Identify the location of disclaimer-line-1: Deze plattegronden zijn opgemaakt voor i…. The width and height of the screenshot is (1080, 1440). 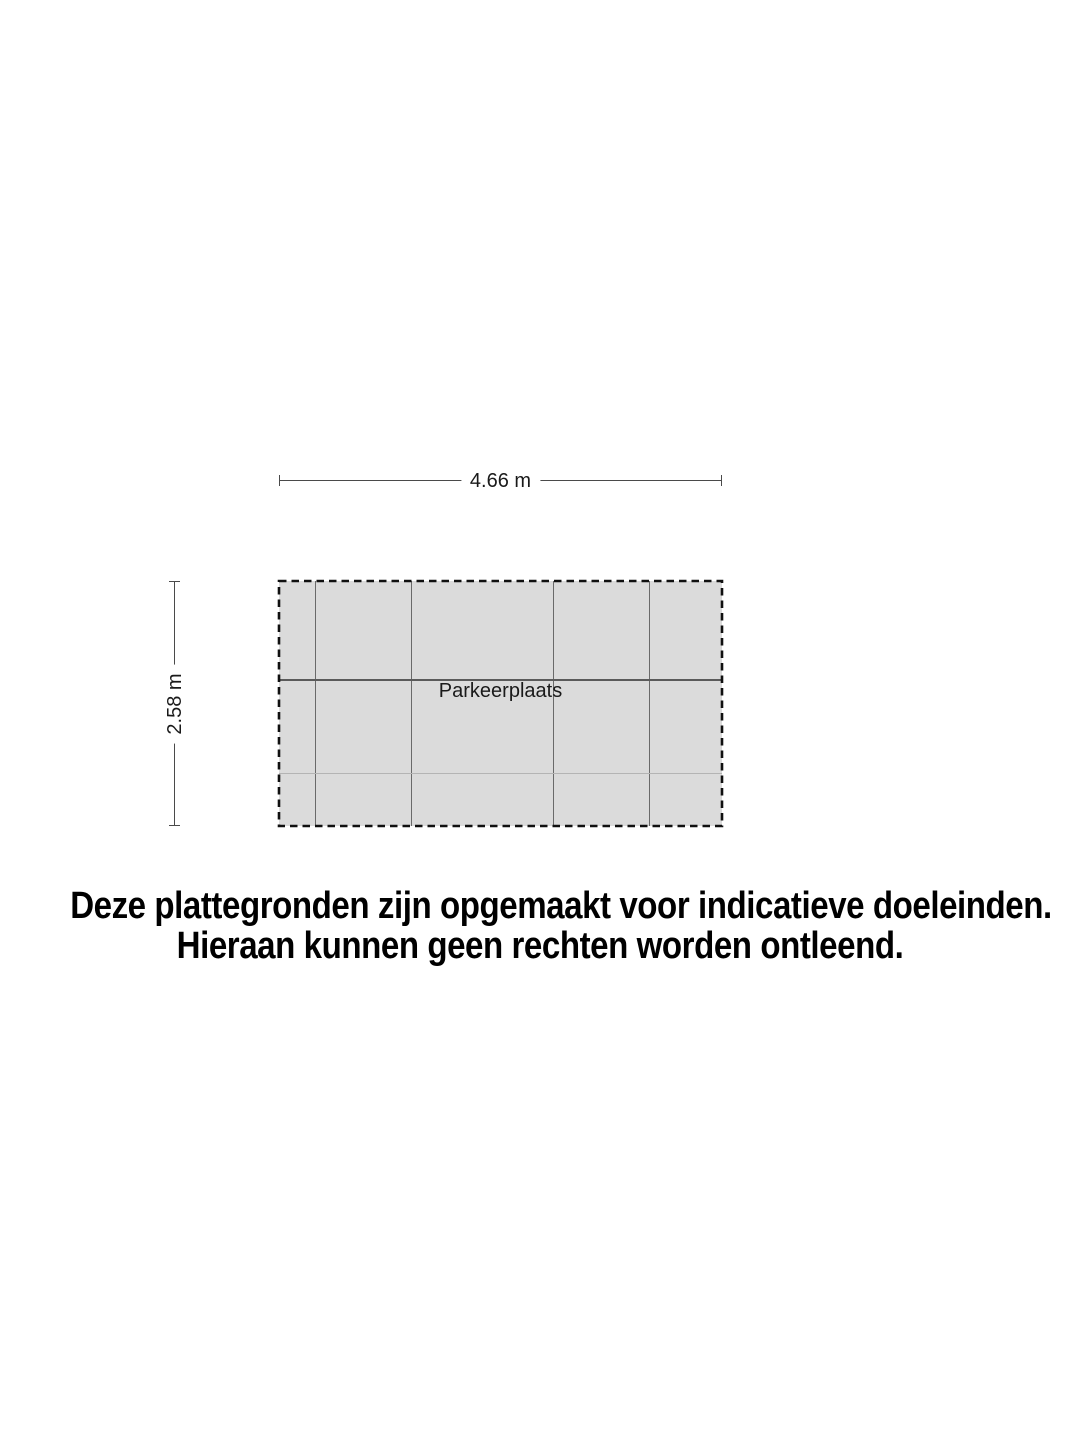
(561, 906).